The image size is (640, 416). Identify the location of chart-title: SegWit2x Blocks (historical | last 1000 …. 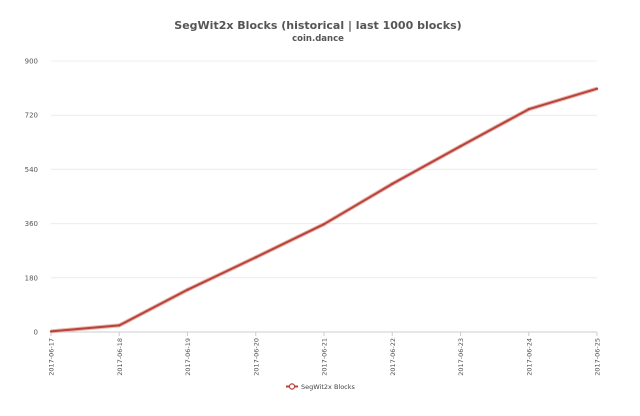
(317, 25).